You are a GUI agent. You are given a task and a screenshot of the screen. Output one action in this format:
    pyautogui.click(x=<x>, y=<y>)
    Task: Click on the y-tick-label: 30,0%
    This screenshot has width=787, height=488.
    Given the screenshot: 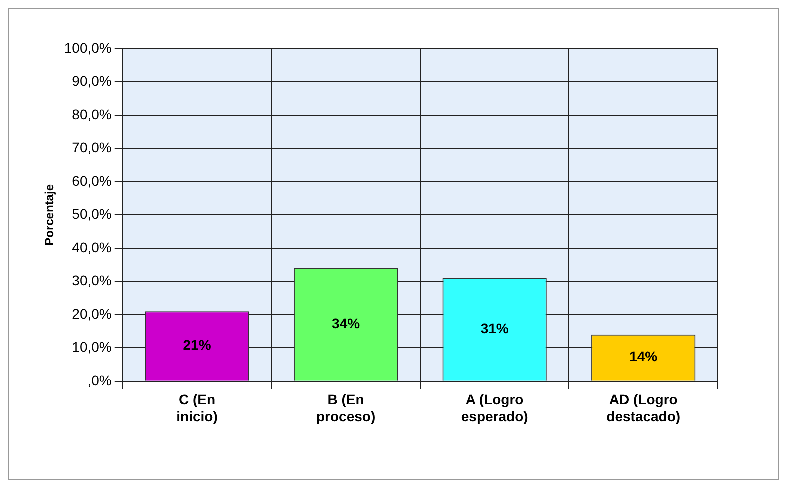 What is the action you would take?
    pyautogui.click(x=92, y=280)
    